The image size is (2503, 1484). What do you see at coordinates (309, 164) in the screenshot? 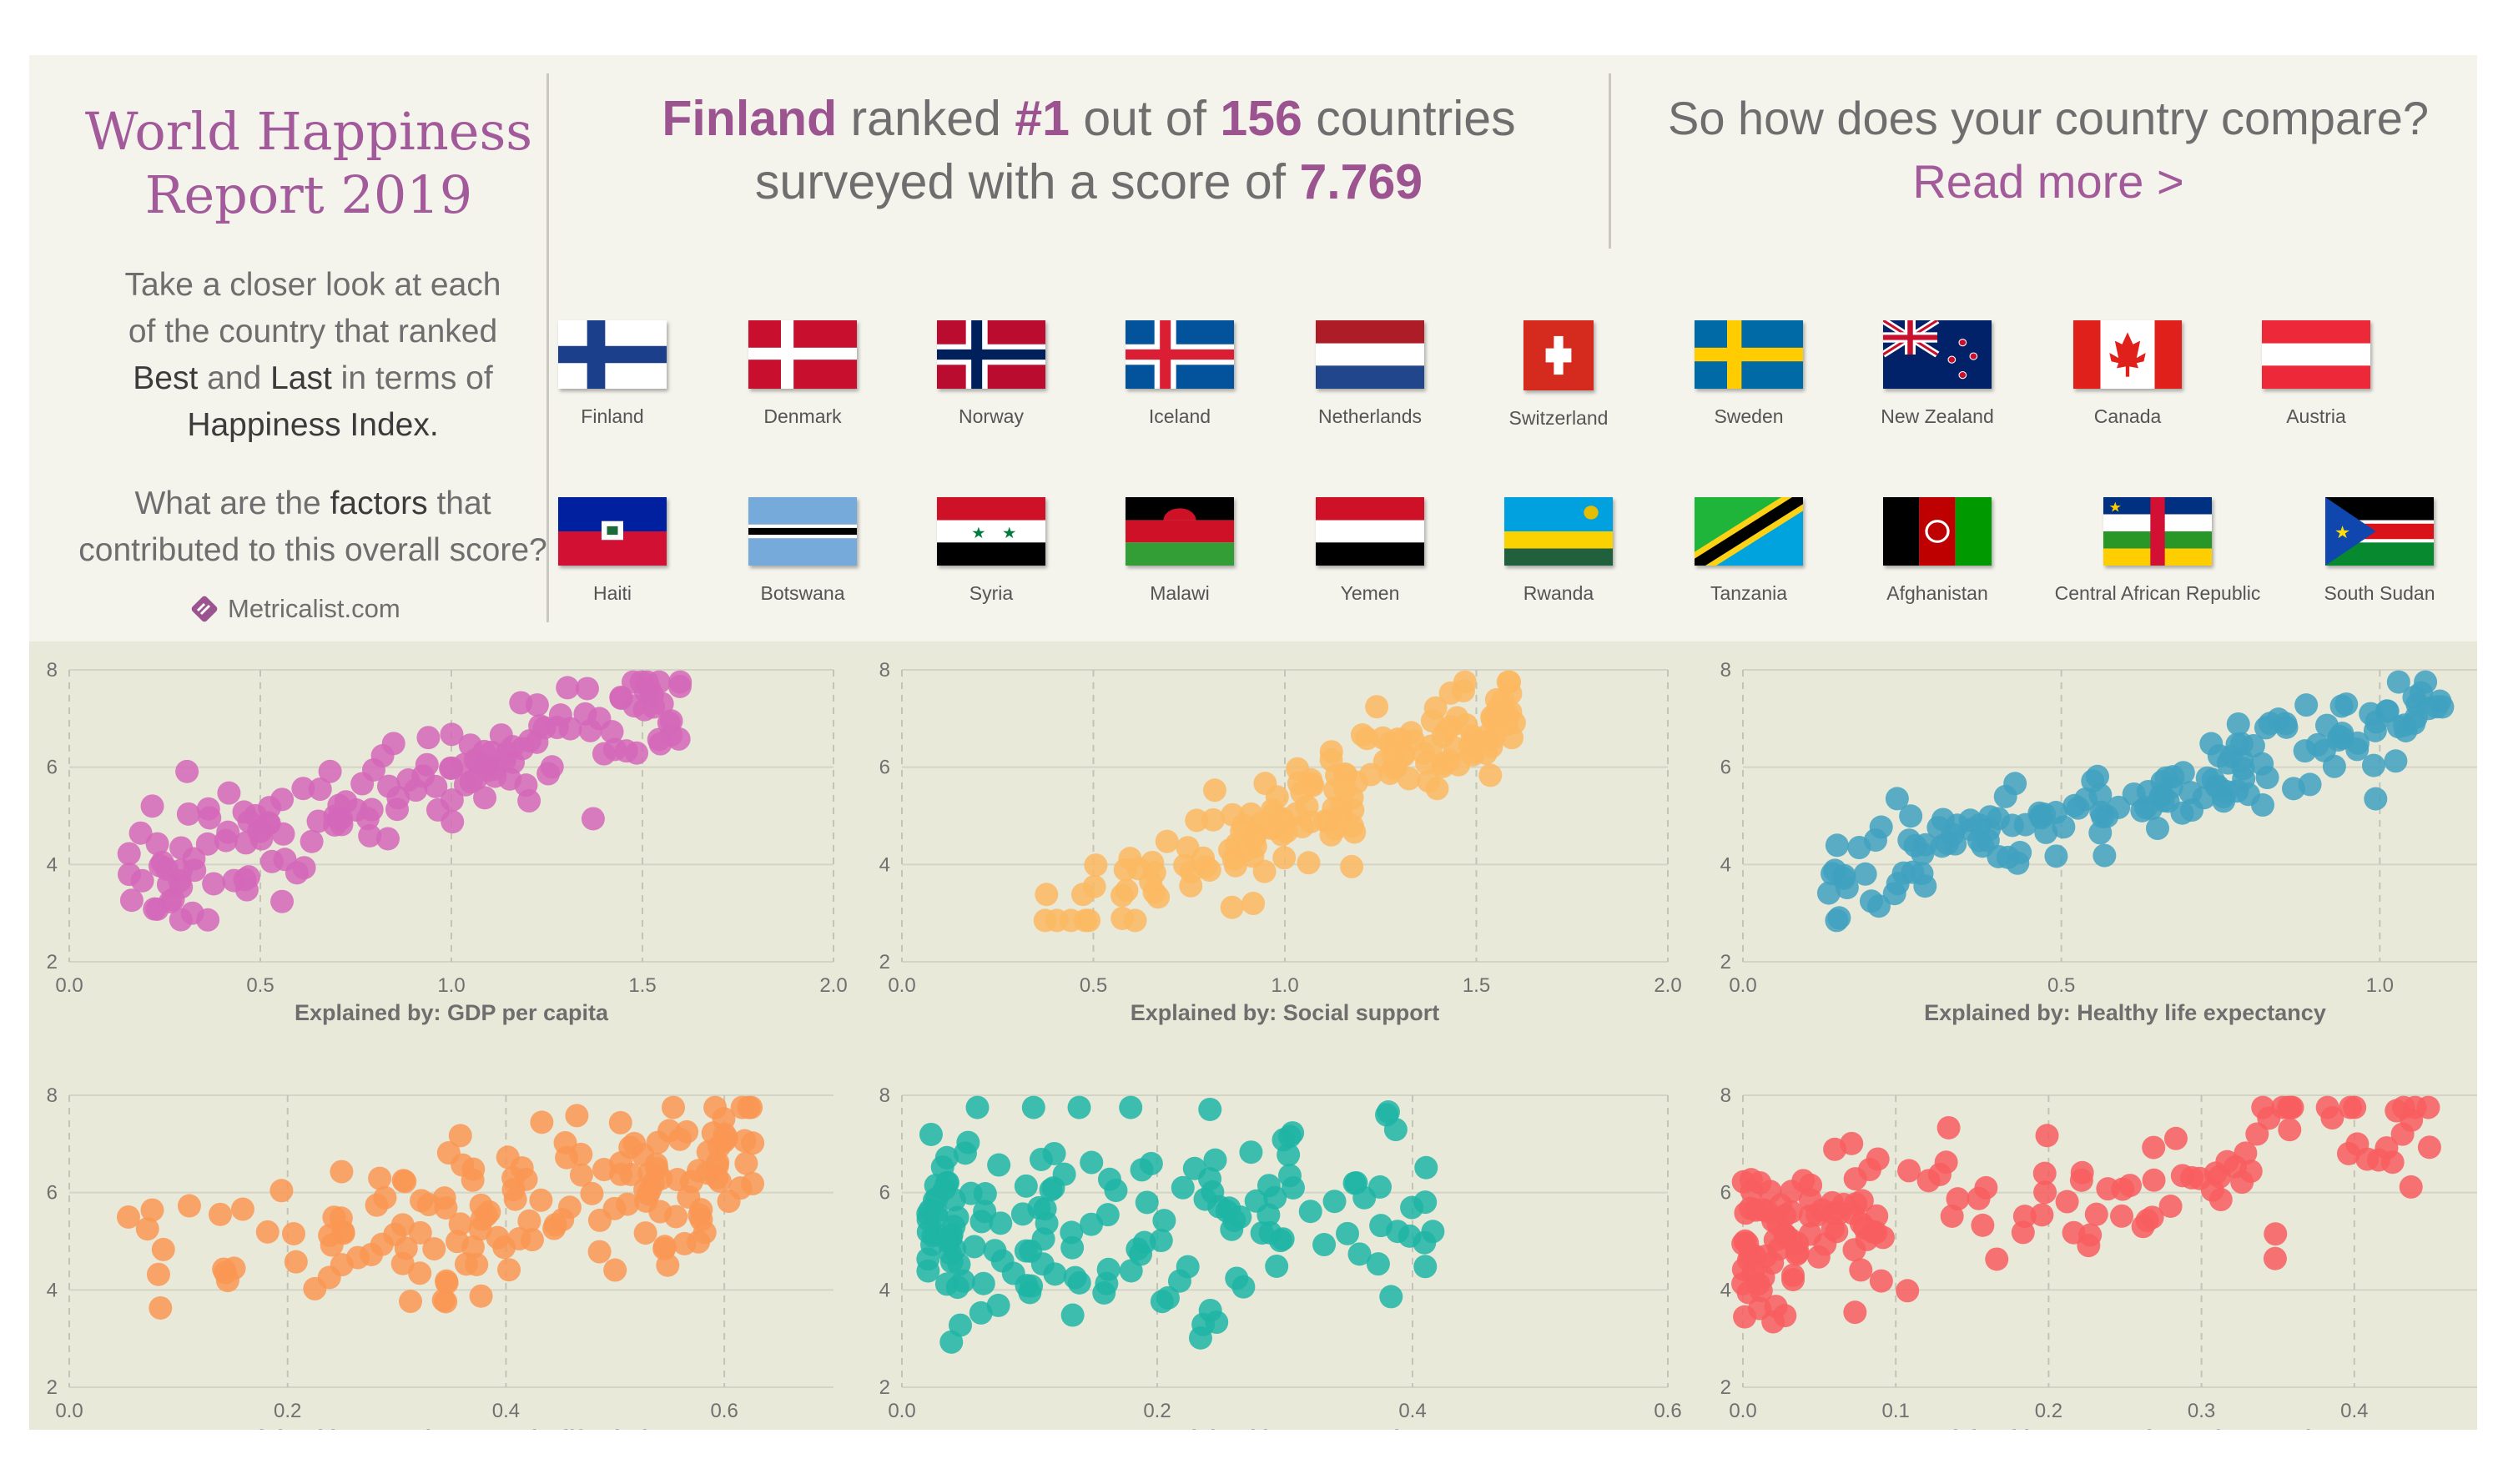
I see `report-title: World Happiness Report 2019` at bounding box center [309, 164].